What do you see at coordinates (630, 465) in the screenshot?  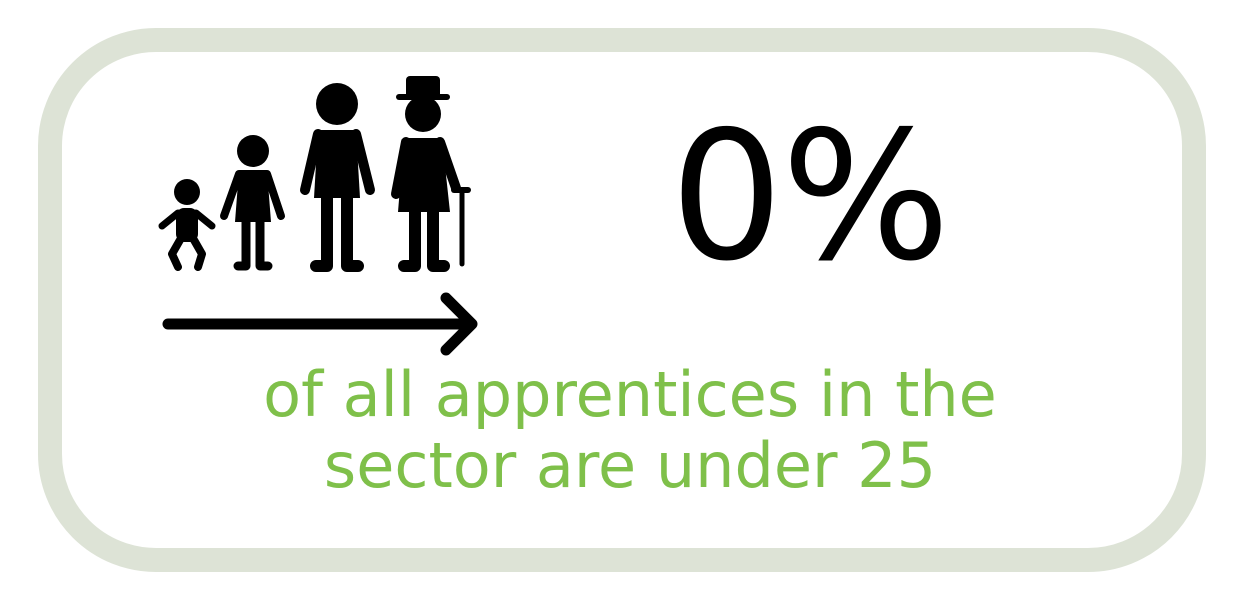 I see `caption-line-2: sector are under 25` at bounding box center [630, 465].